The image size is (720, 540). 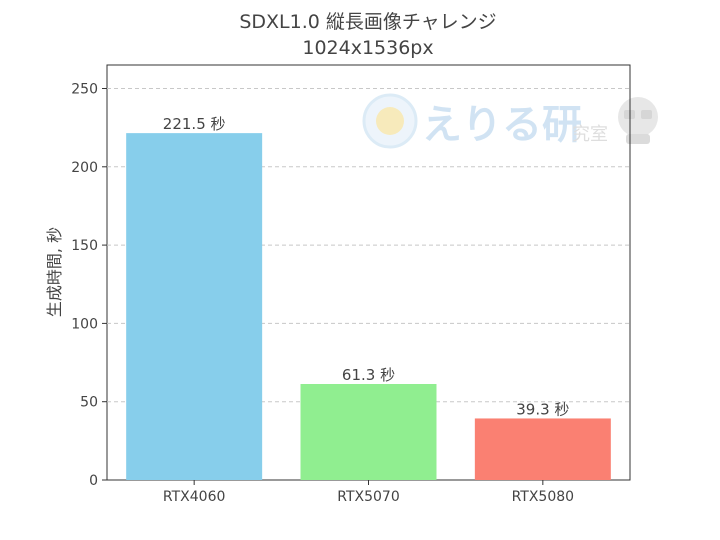 I want to click on watermark-logo: えりる研 究室, so click(x=510, y=121).